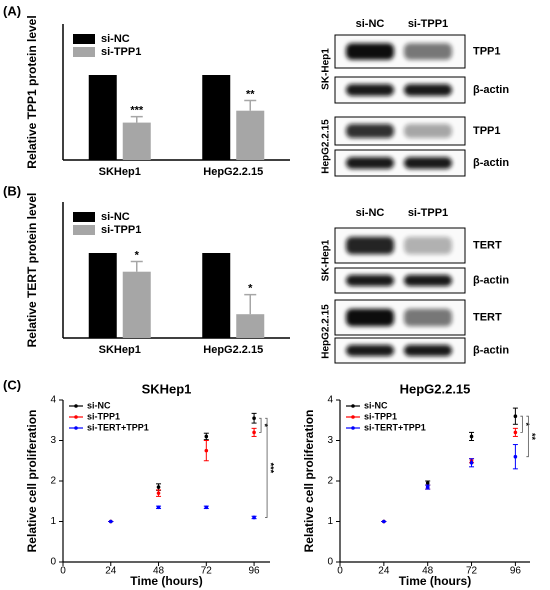  What do you see at coordinates (166, 581) in the screenshot?
I see `x-axis-label: Time (hours)` at bounding box center [166, 581].